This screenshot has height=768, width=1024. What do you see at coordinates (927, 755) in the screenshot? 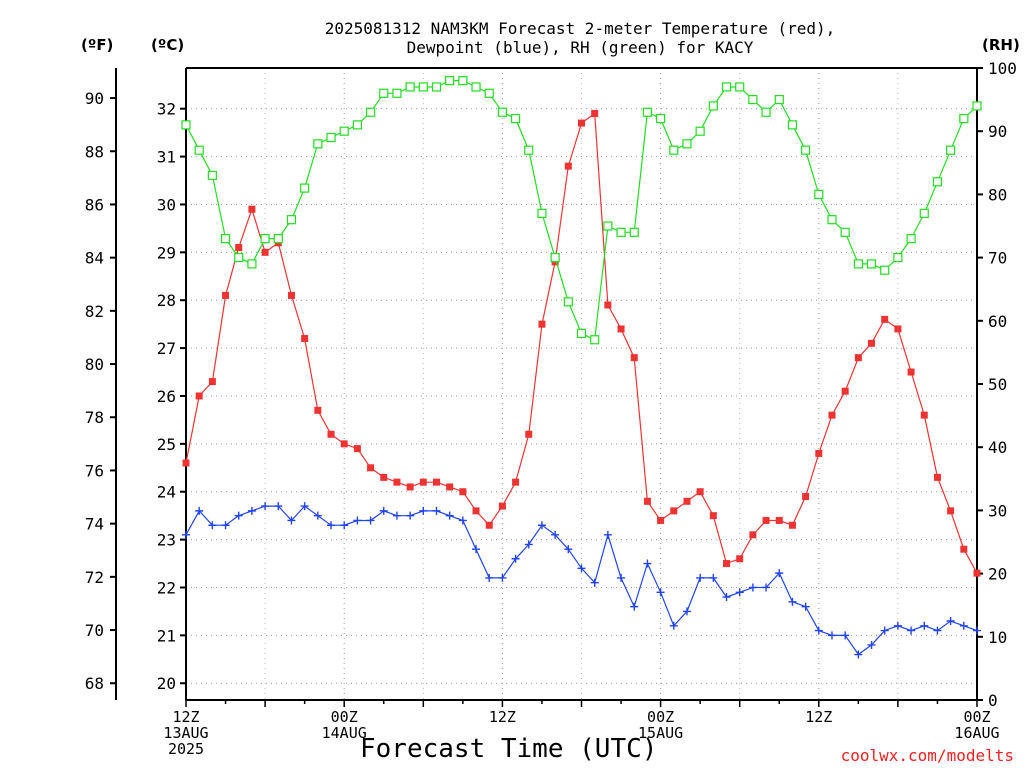
I see `credit-text: coolwx.com/modelts` at bounding box center [927, 755].